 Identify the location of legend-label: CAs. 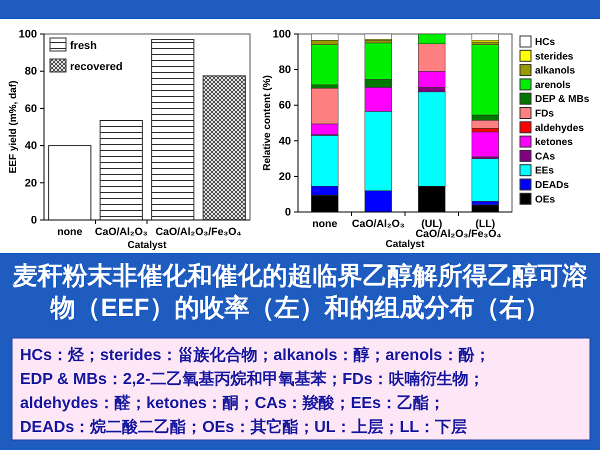
(545, 156).